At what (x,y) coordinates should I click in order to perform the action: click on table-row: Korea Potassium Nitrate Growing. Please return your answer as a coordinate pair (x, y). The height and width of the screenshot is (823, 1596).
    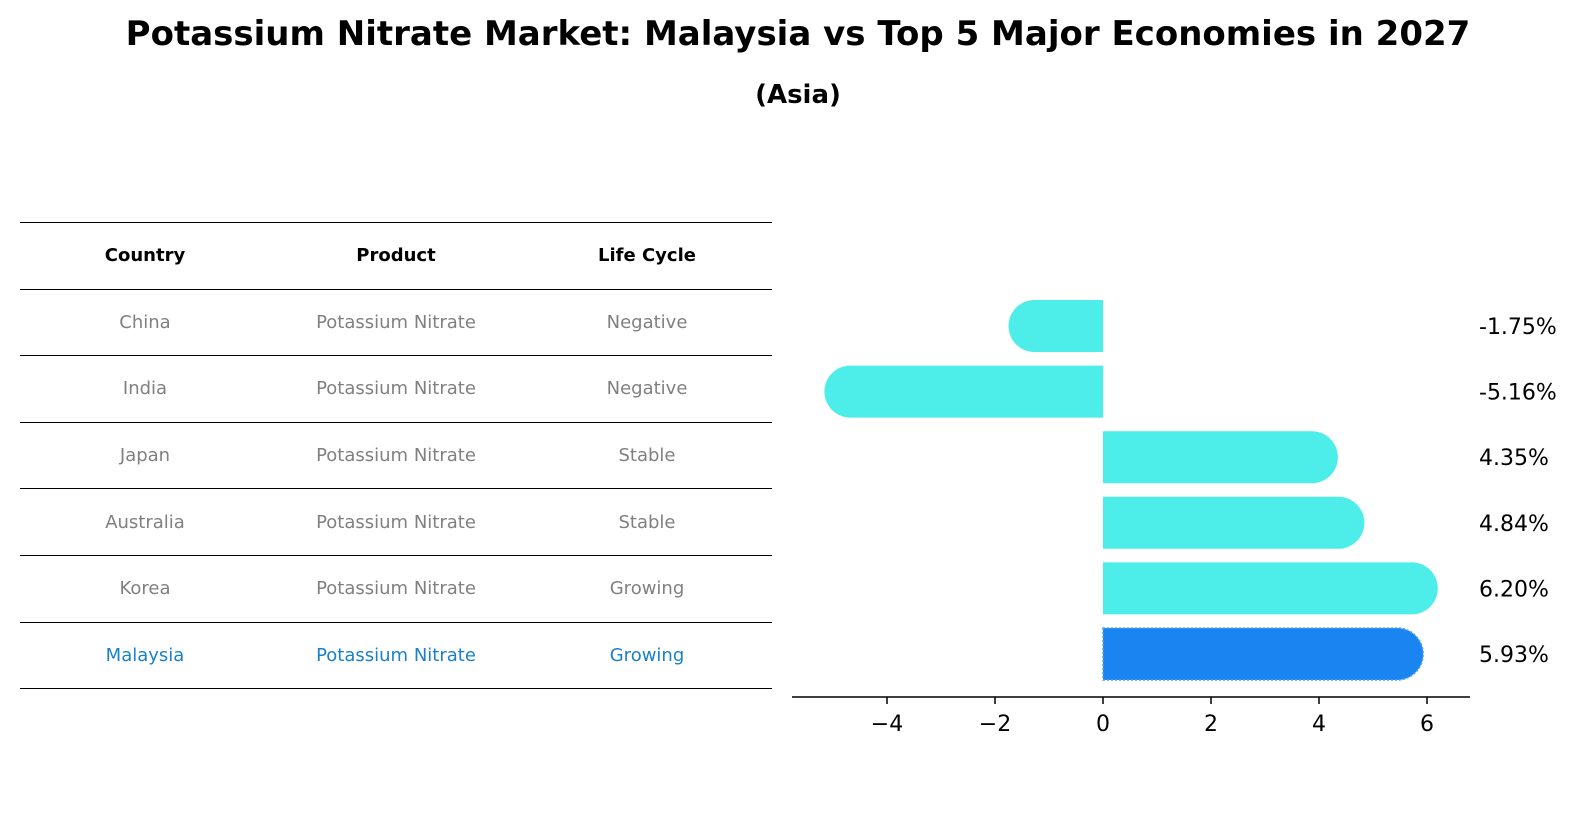
    Looking at the image, I should click on (396, 589).